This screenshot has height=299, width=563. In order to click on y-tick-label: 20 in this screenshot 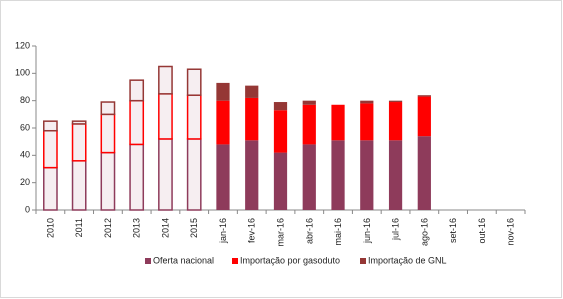, I will do `click(25, 182)`.